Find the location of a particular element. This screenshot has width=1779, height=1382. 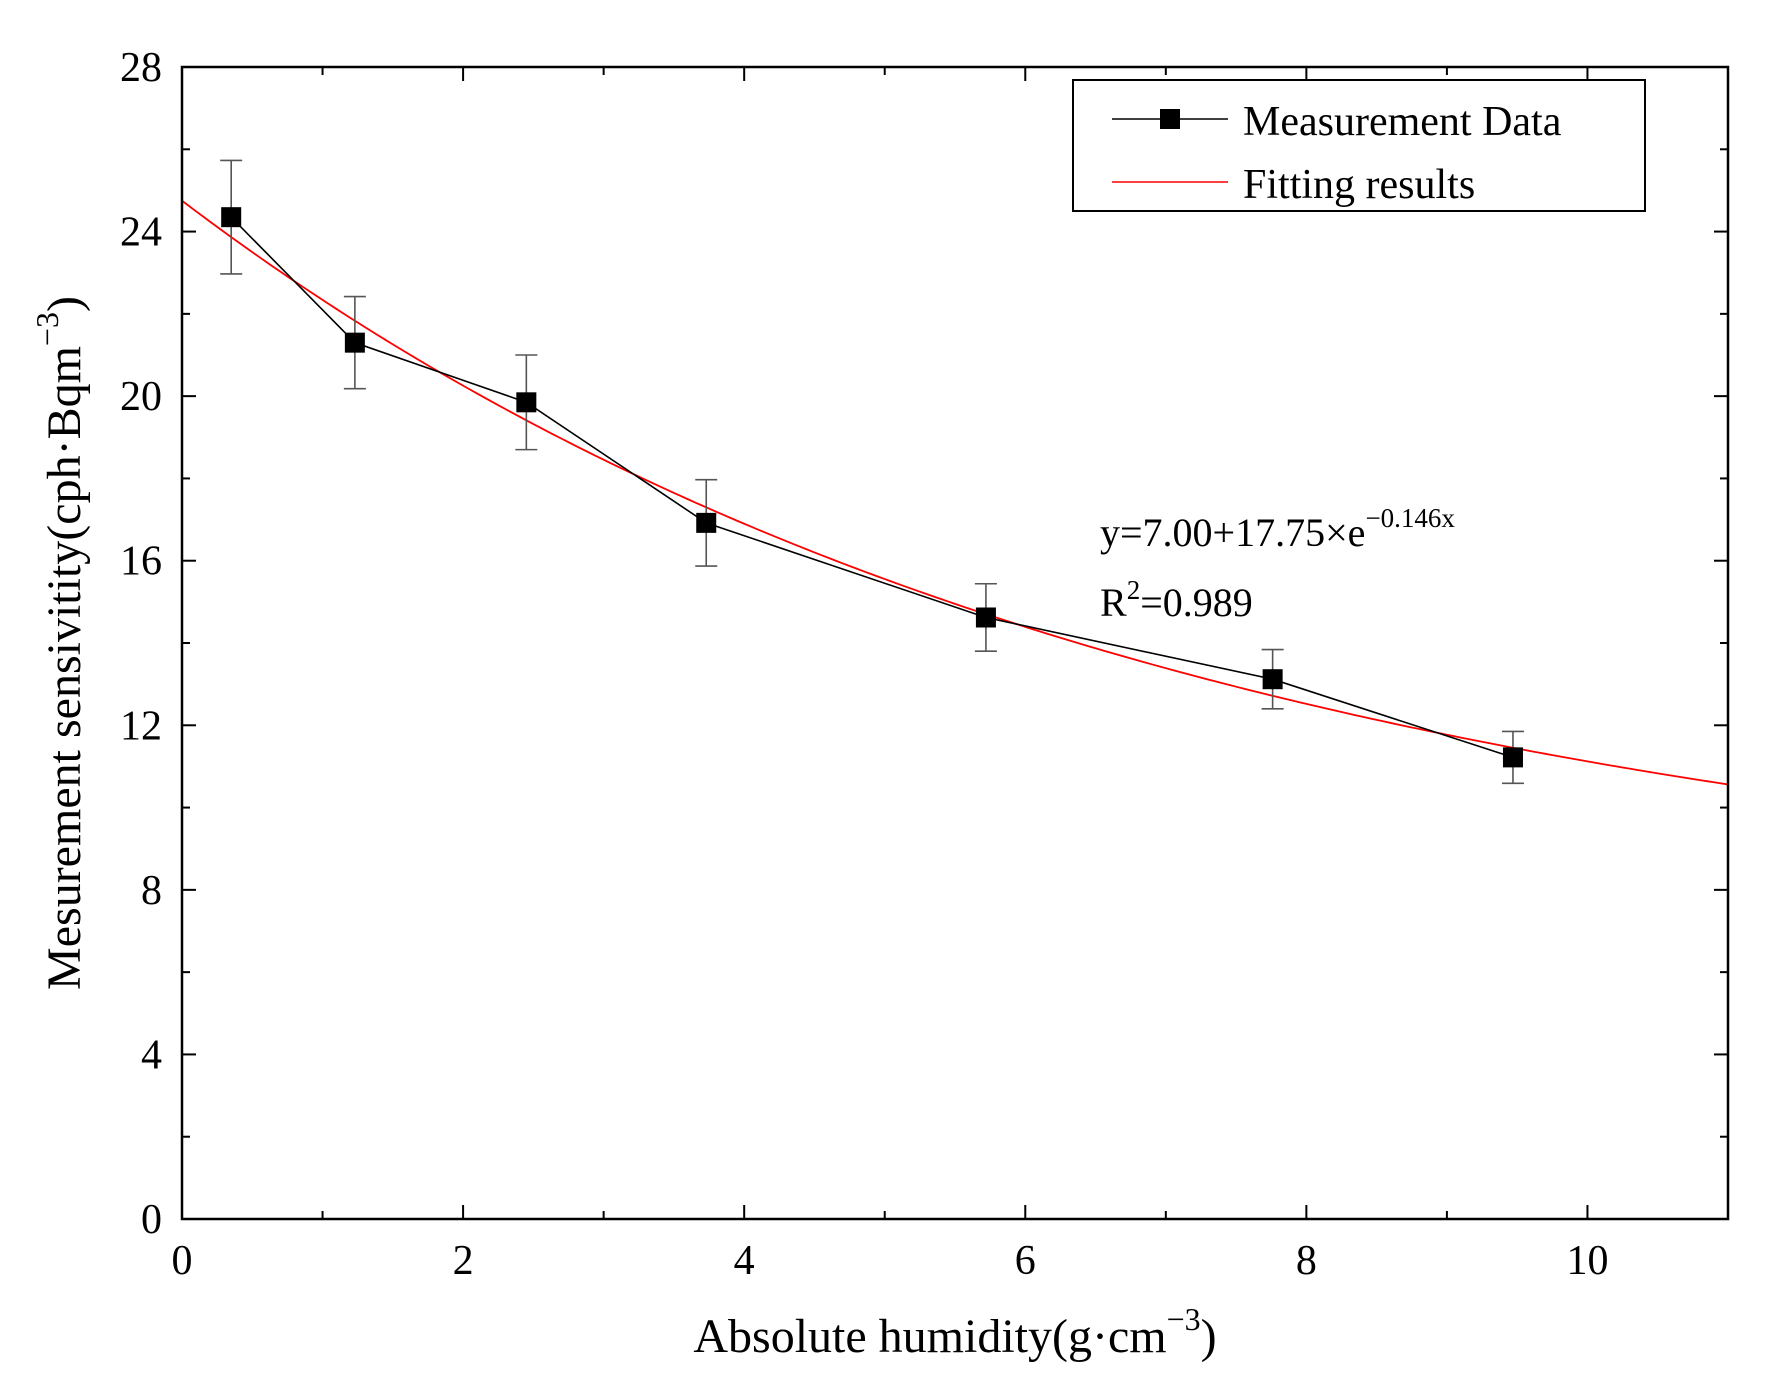

legend: Measurement Data Fitting results is located at coordinates (1359, 145).